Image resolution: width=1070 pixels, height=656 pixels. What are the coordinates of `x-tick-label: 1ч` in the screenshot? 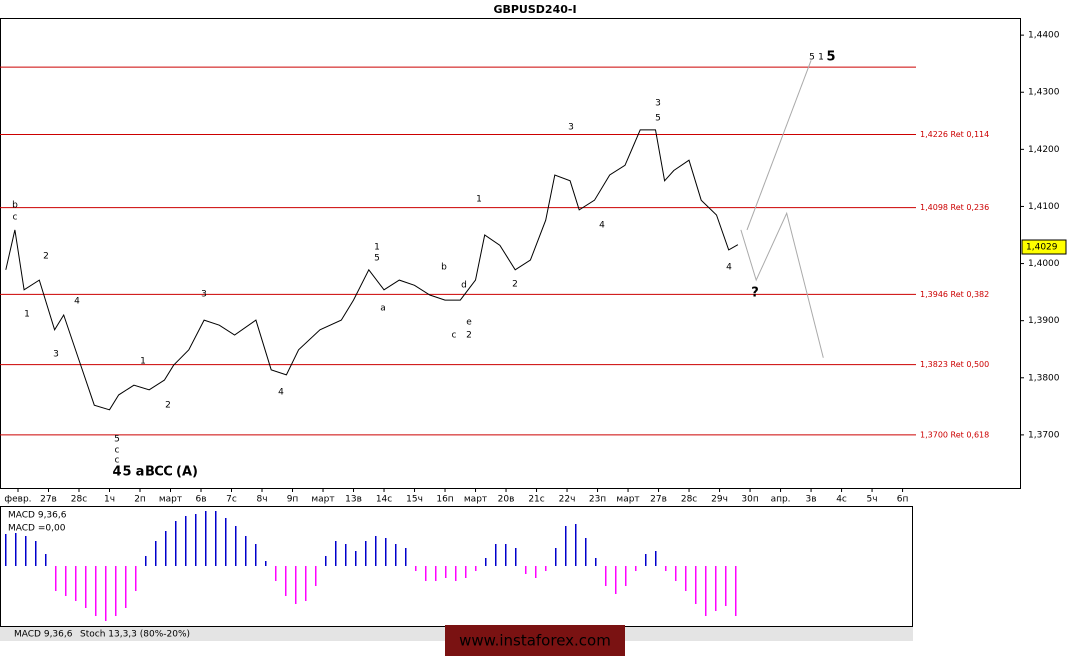 It's located at (109, 500).